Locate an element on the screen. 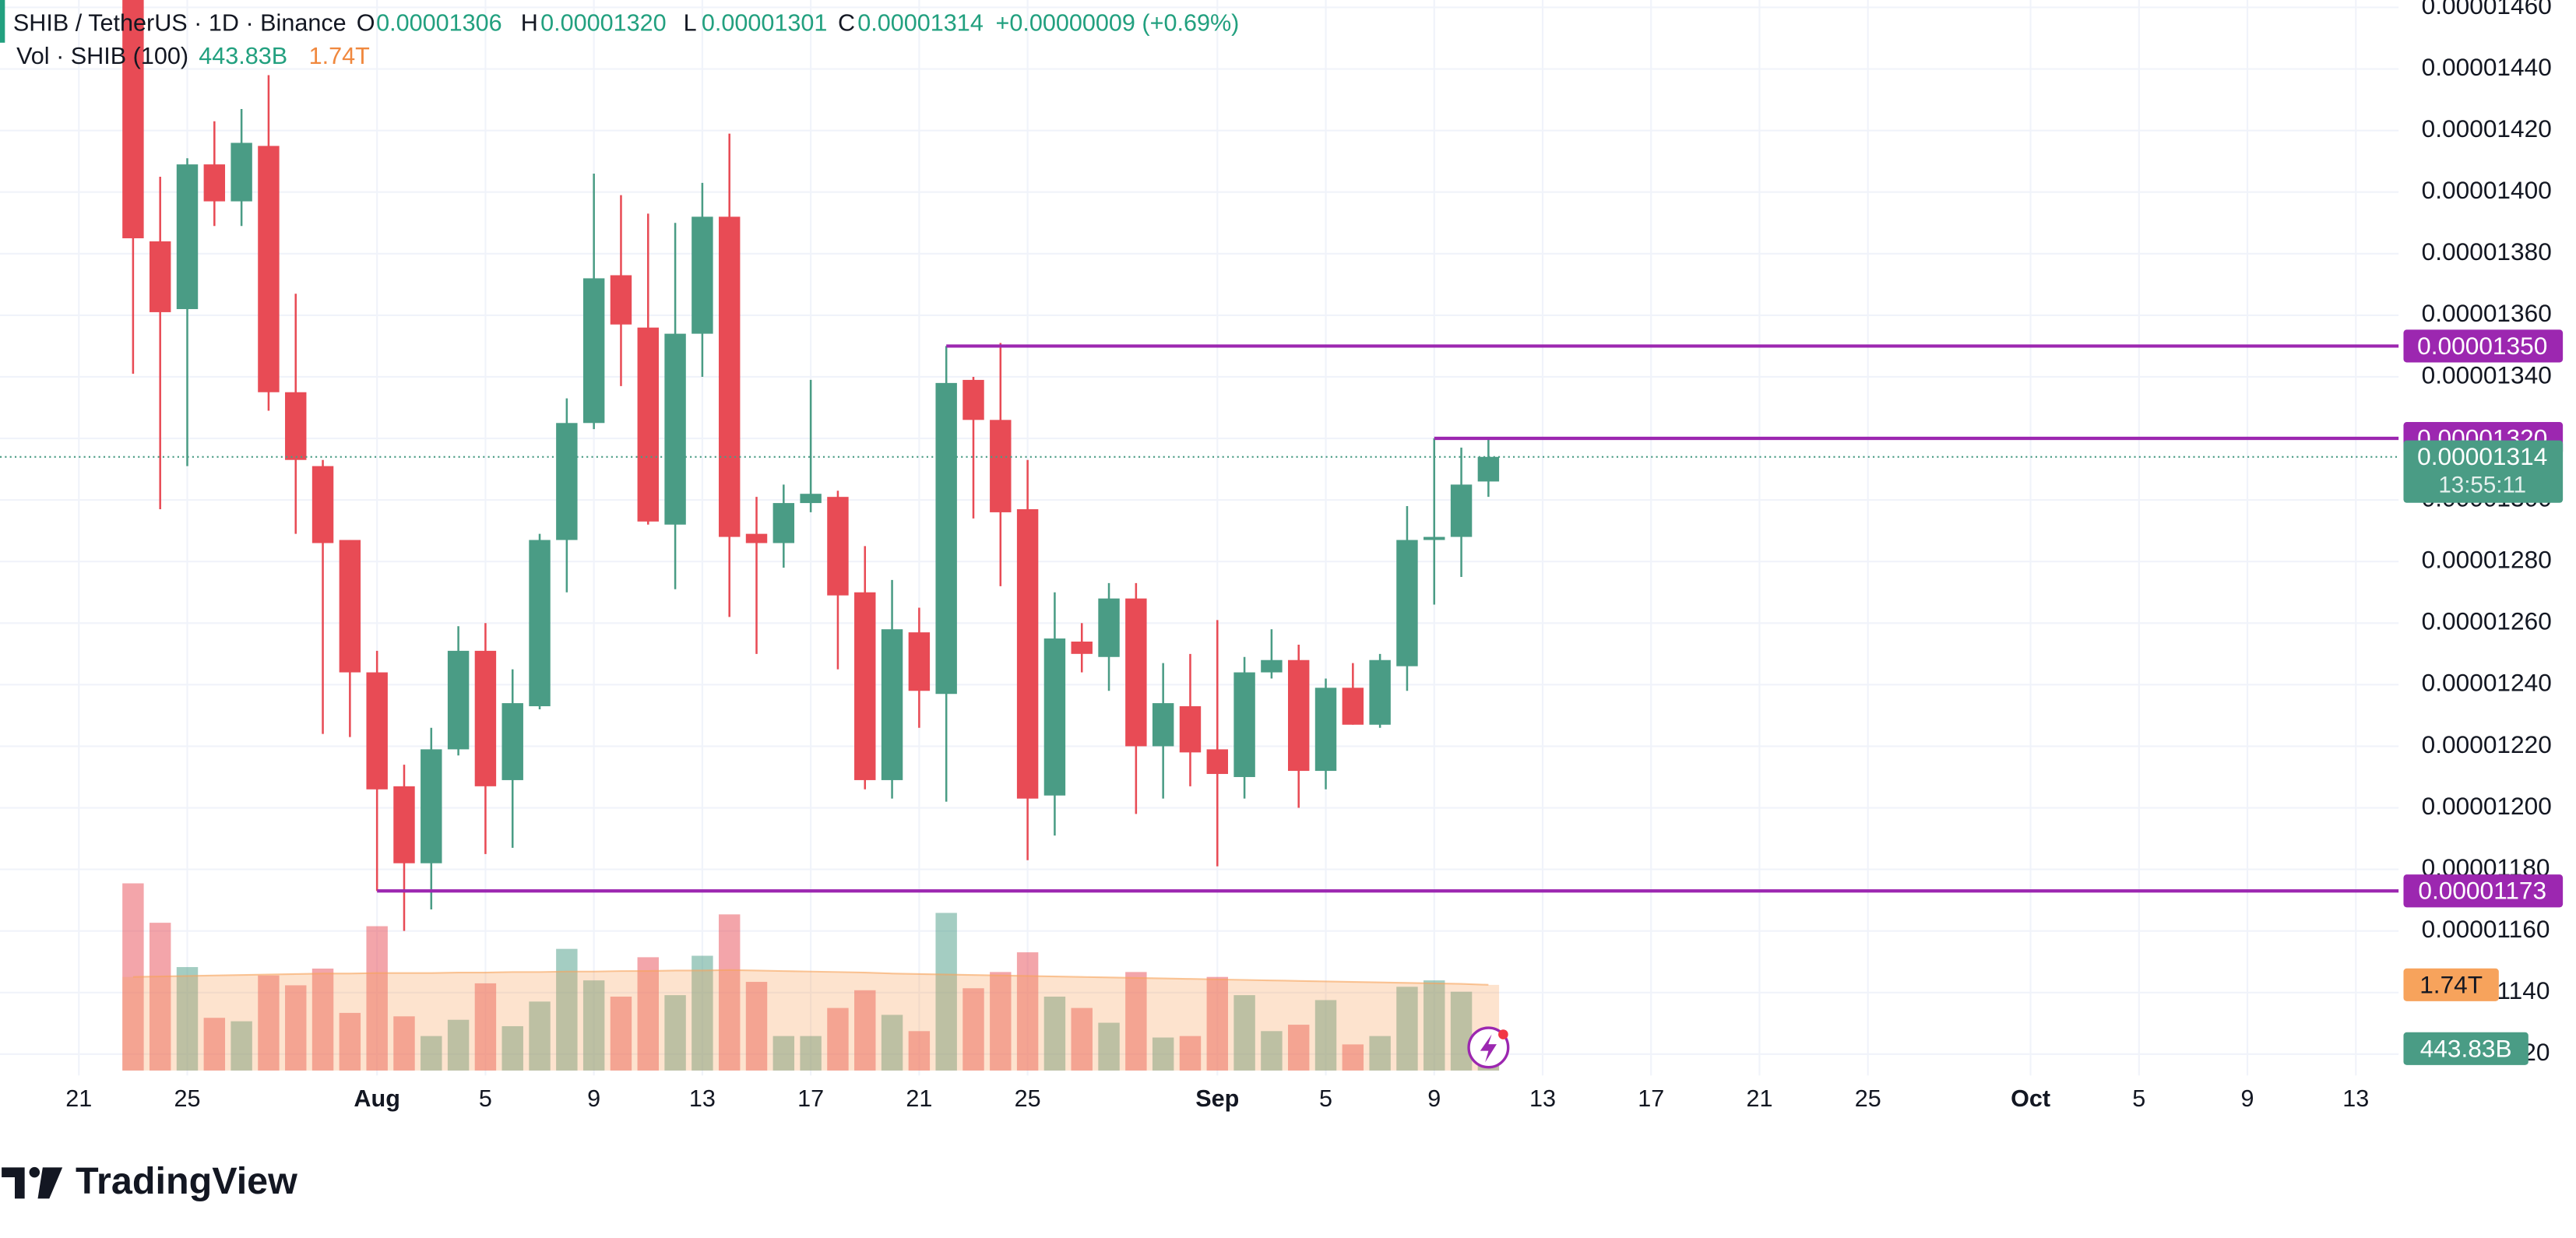 This screenshot has height=1238, width=2576. y-tick-label: 0.00001420 is located at coordinates (2487, 128).